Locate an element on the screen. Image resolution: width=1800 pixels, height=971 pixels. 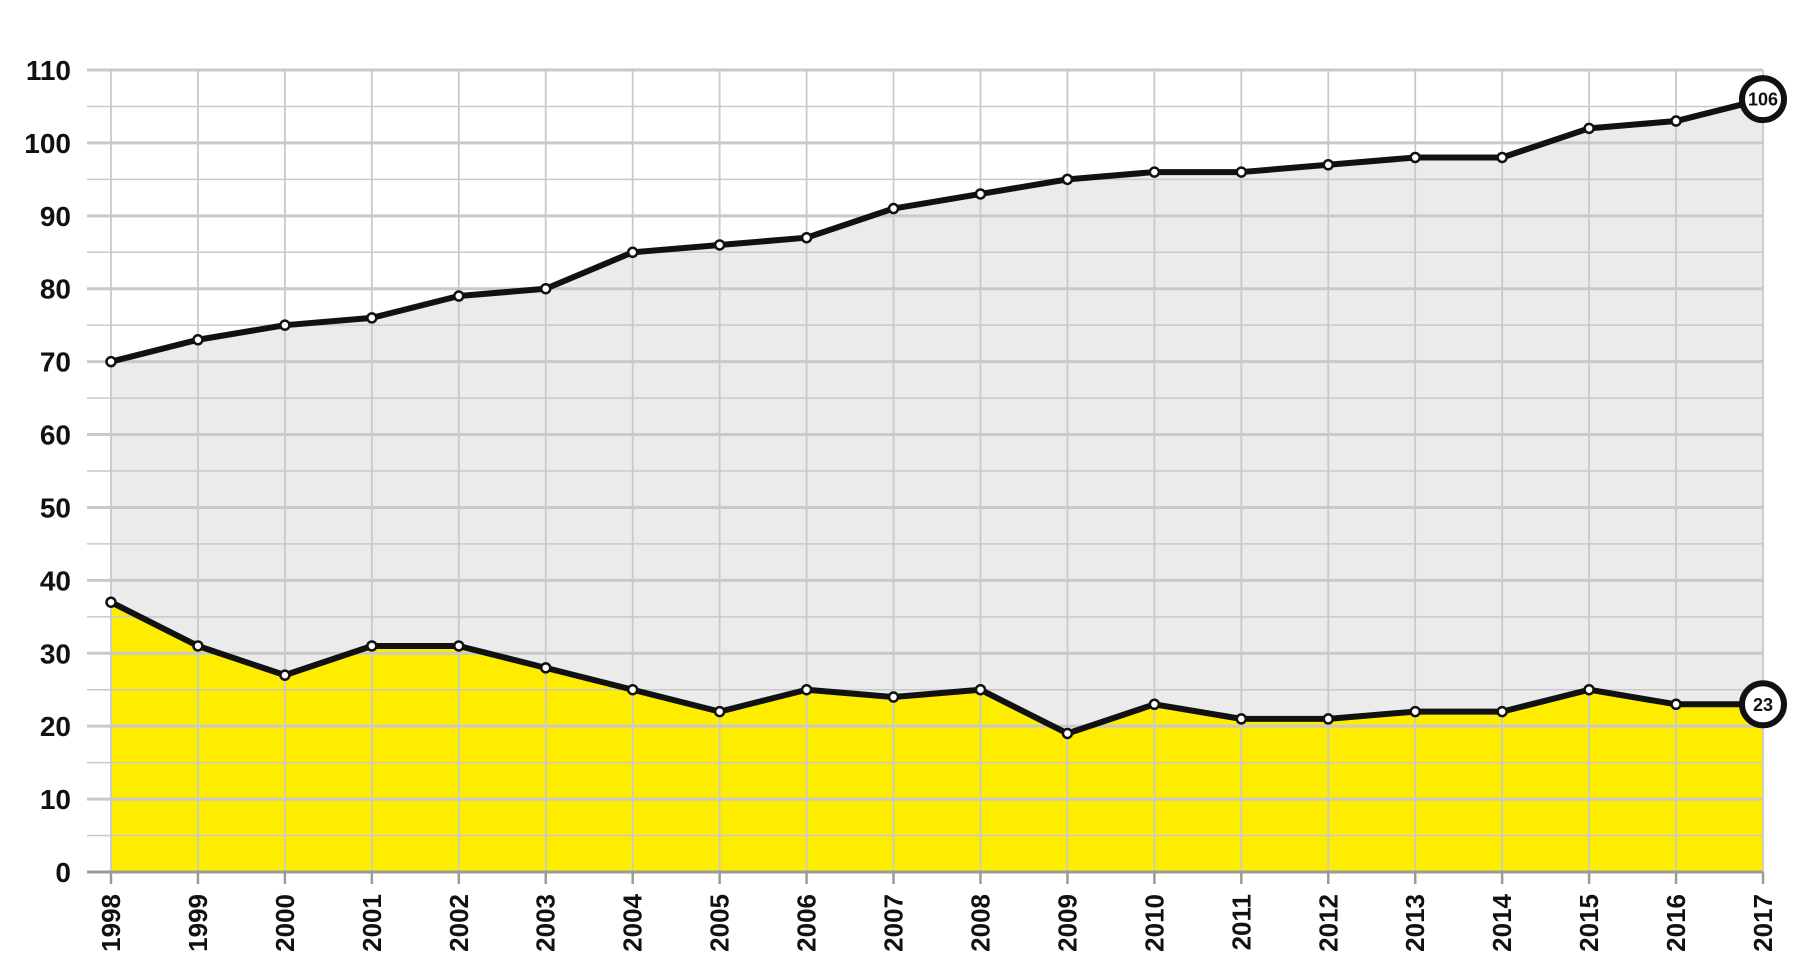
x-tick-label: 2012 is located at coordinates (1328, 923).